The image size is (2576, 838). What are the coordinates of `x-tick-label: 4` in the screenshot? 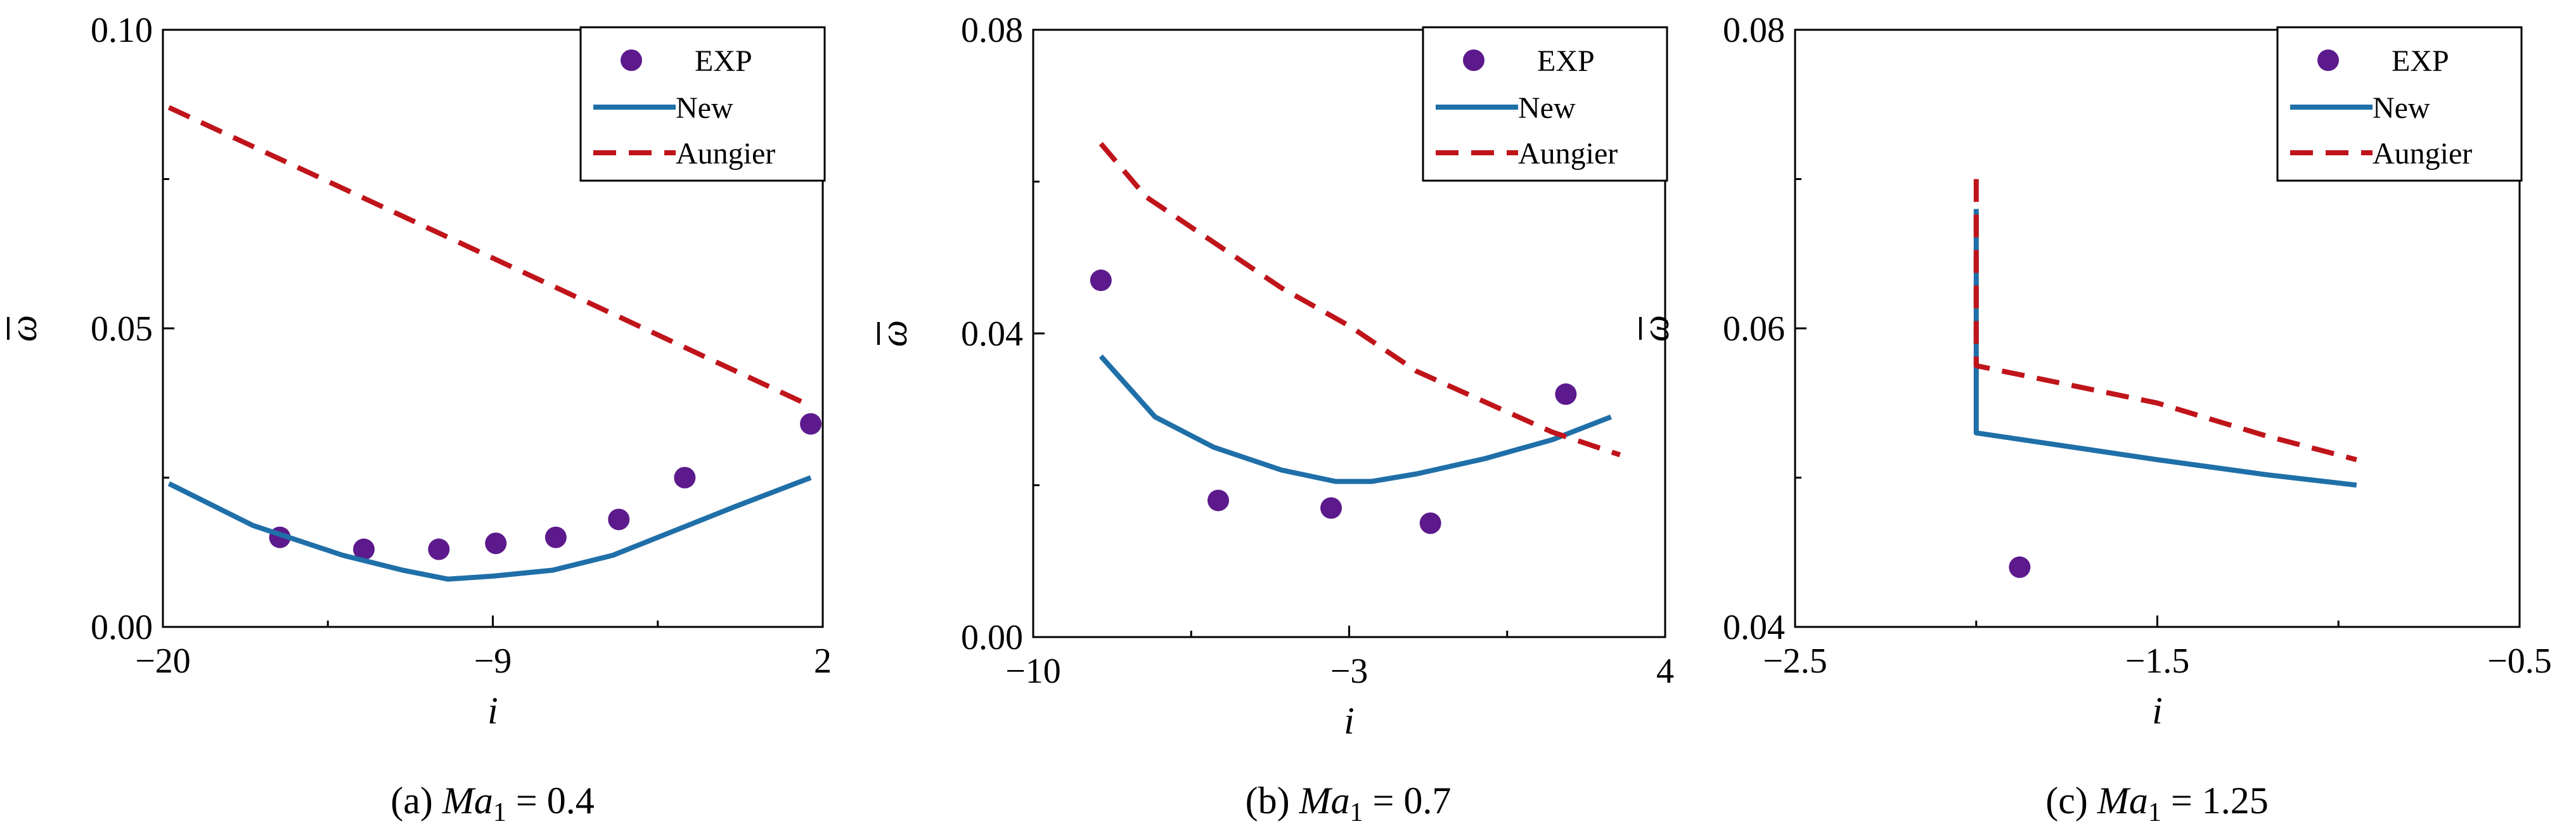 It's located at (1665, 671).